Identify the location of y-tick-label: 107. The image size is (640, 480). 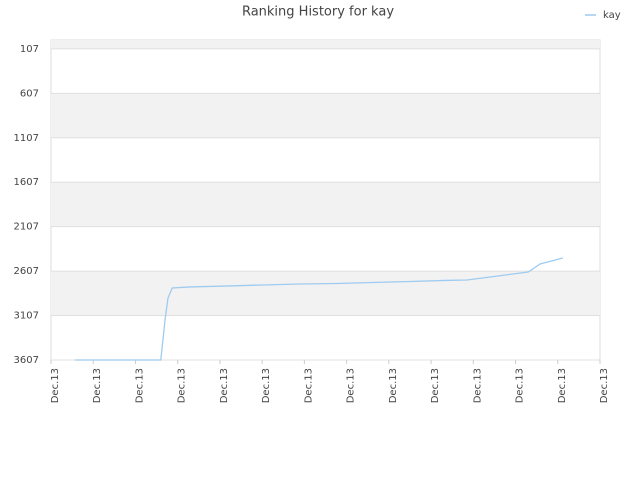
(29, 49).